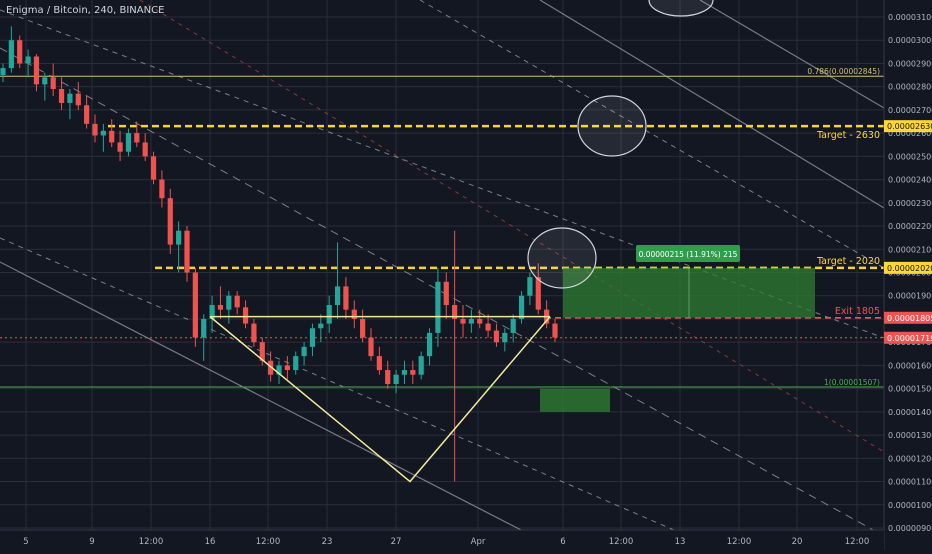  What do you see at coordinates (910, 203) in the screenshot?
I see `price-tick-label: 0.00002300` at bounding box center [910, 203].